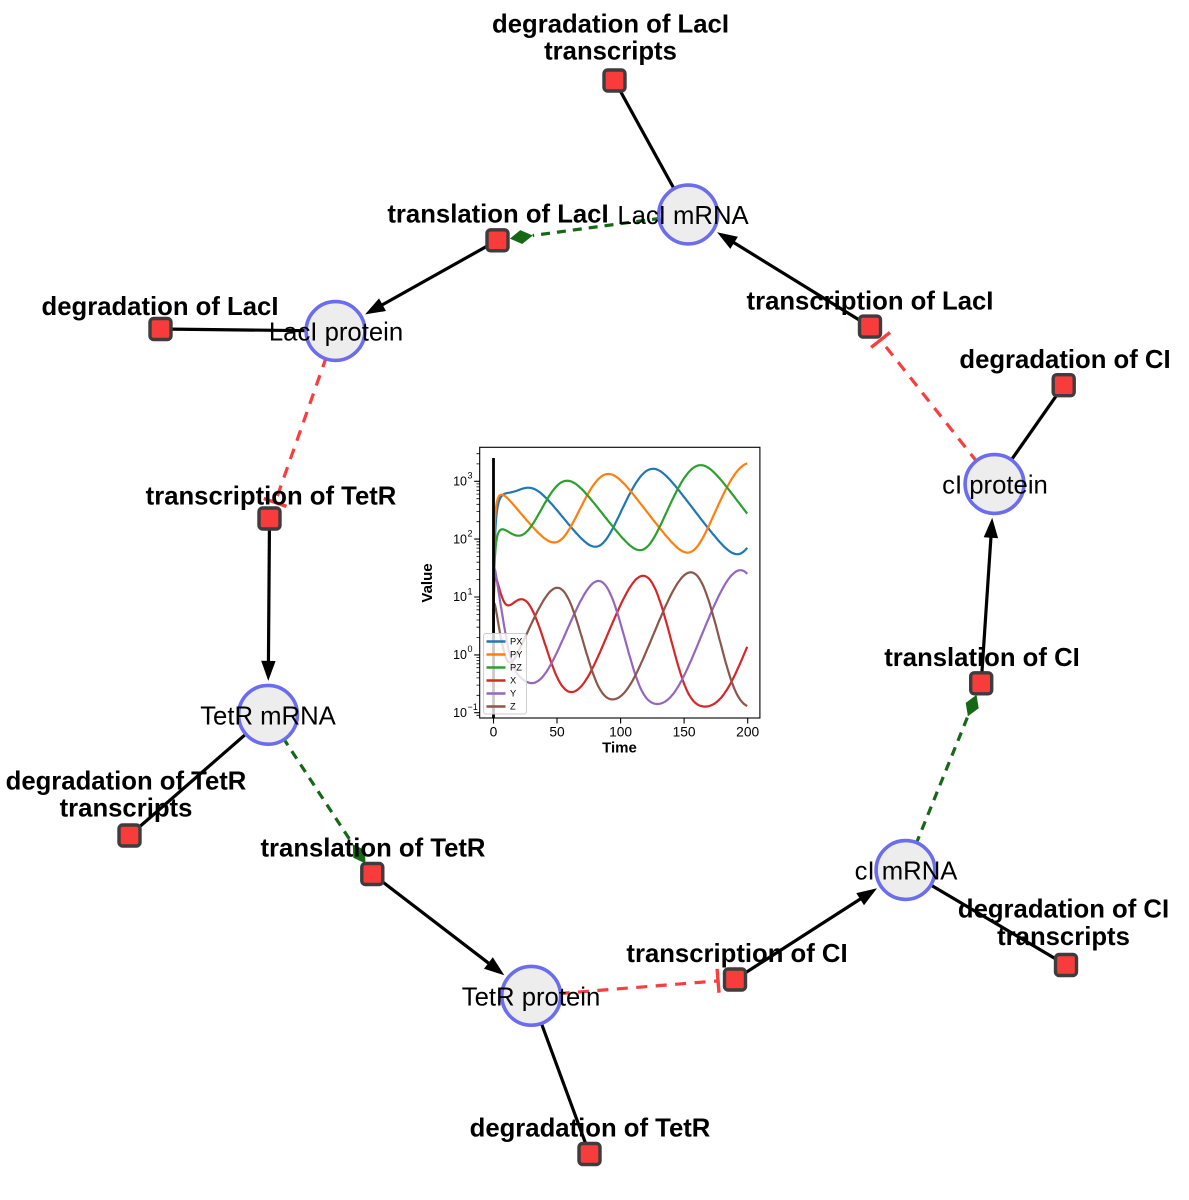  I want to click on svg-text: 50, so click(557, 732).